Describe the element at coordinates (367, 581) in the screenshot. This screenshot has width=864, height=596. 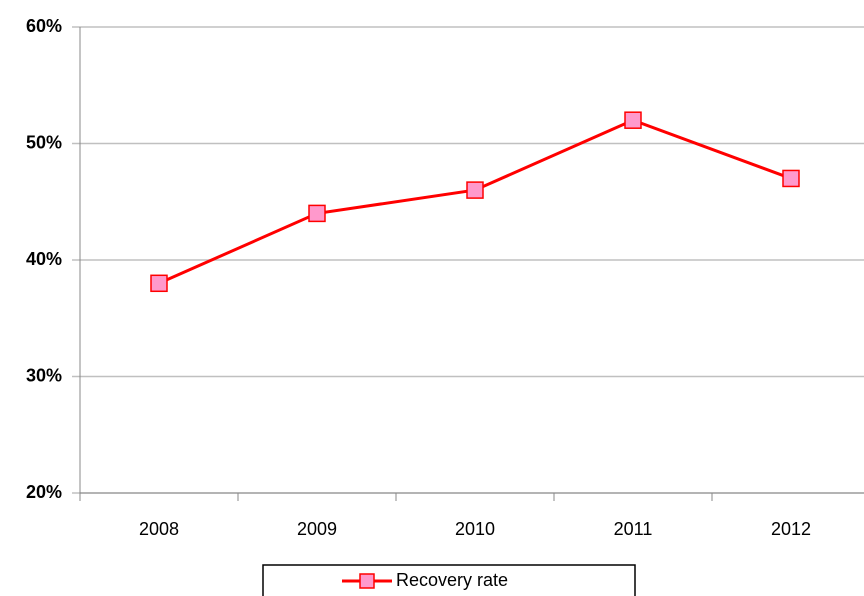
I see `legend-marker` at that location.